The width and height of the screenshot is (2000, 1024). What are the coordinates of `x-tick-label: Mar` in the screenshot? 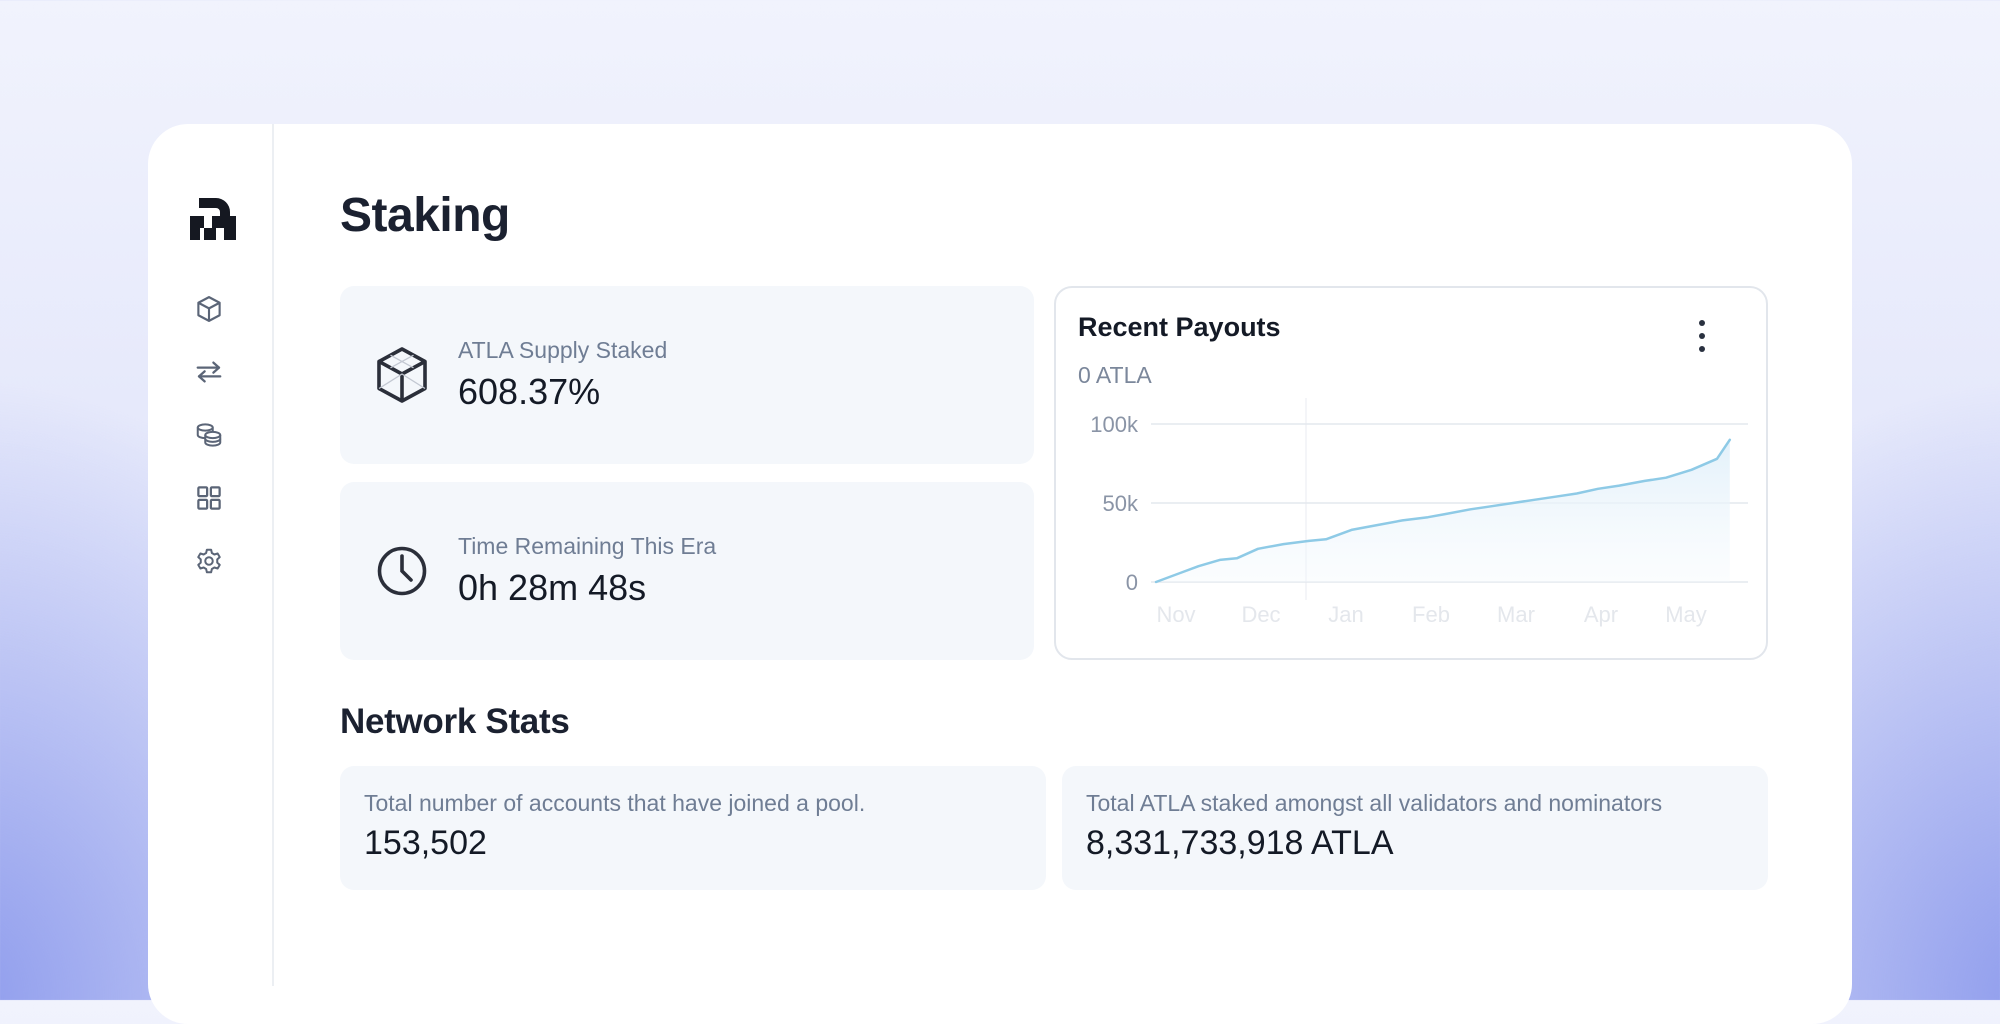 It's located at (1516, 614).